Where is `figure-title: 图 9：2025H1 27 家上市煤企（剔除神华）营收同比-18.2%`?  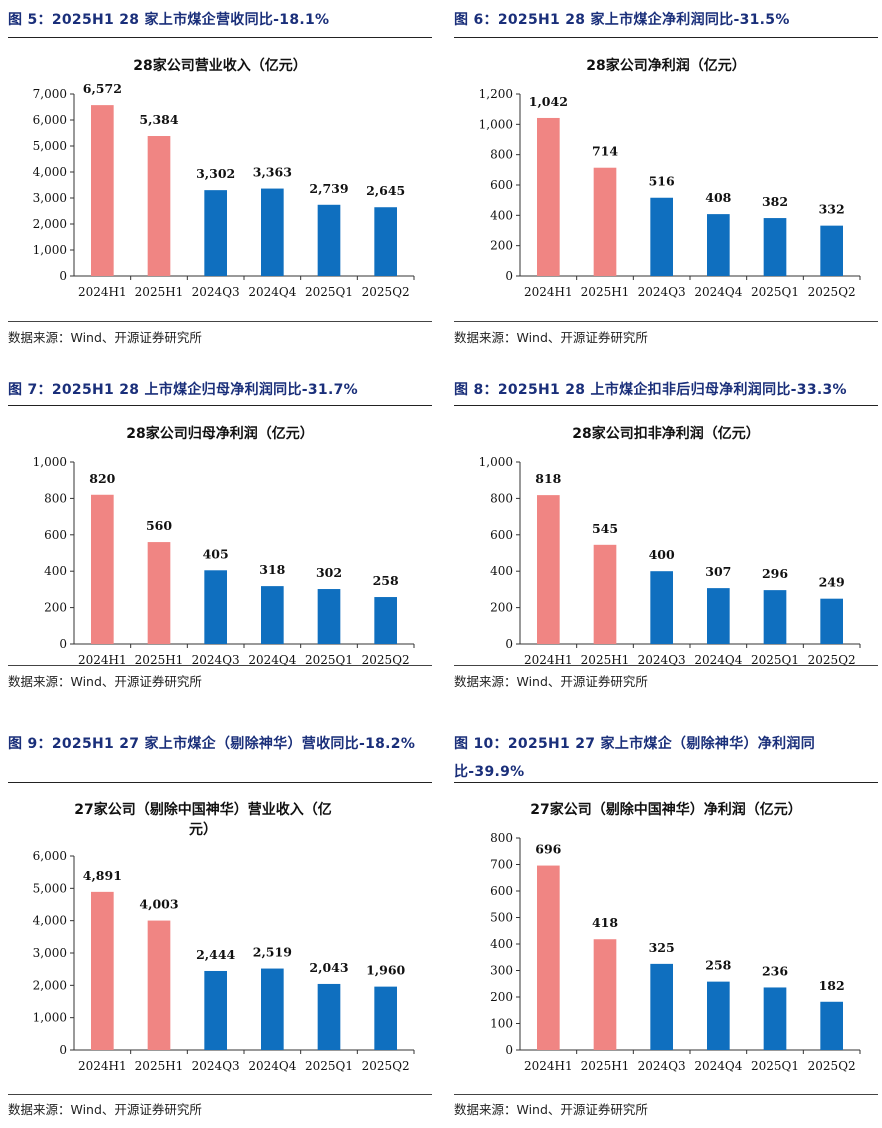
figure-title: 图 9：2025H1 27 家上市煤企（剔除神华）营收同比-18.2% is located at coordinates (212, 744).